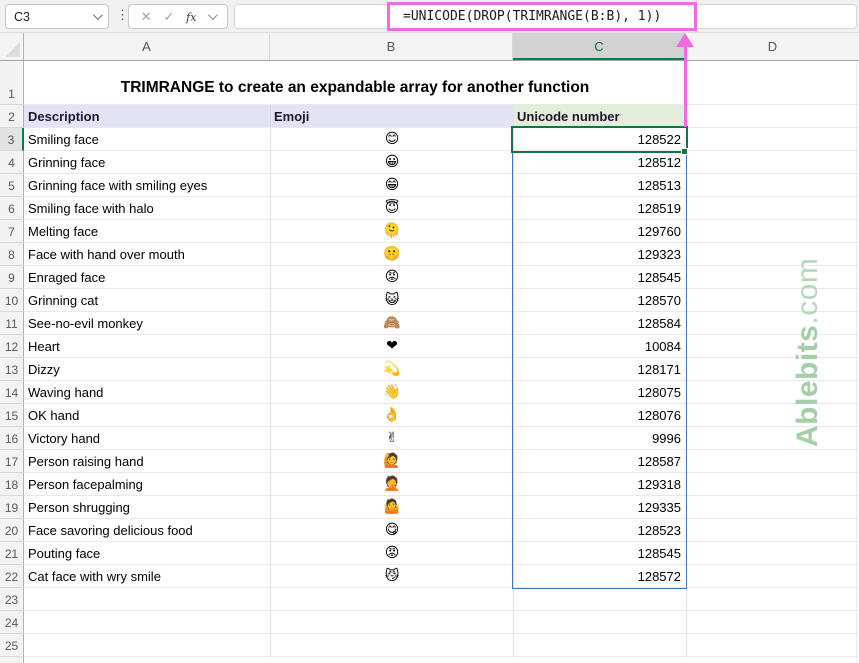 This screenshot has height=663, width=859. What do you see at coordinates (147, 208) in the screenshot?
I see `description-cell: Smiling face with halo` at bounding box center [147, 208].